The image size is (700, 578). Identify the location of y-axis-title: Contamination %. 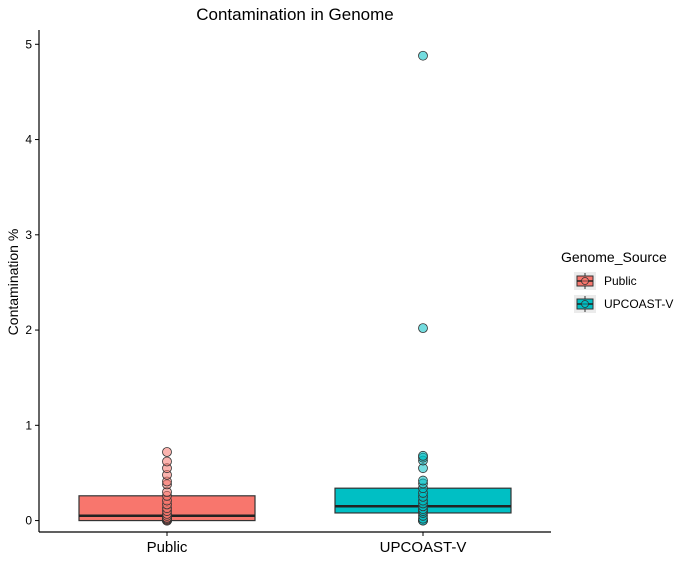
(13, 282).